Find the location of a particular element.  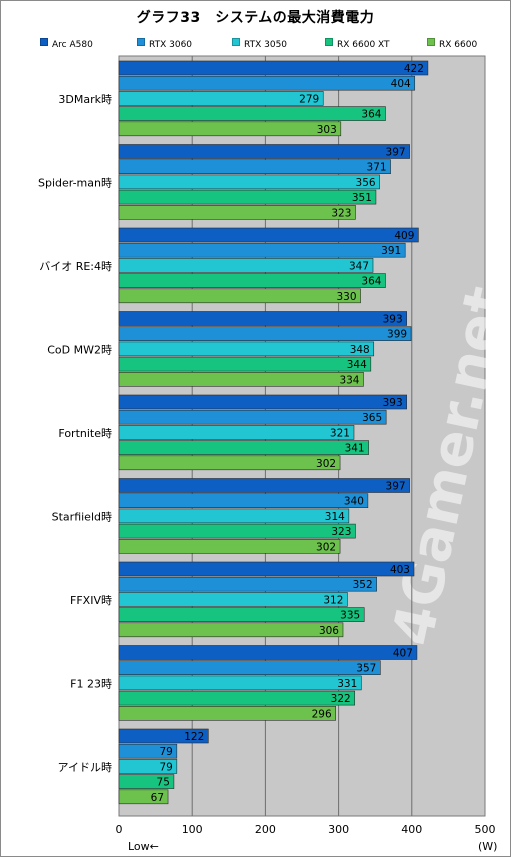

data-label: 67 is located at coordinates (157, 798).